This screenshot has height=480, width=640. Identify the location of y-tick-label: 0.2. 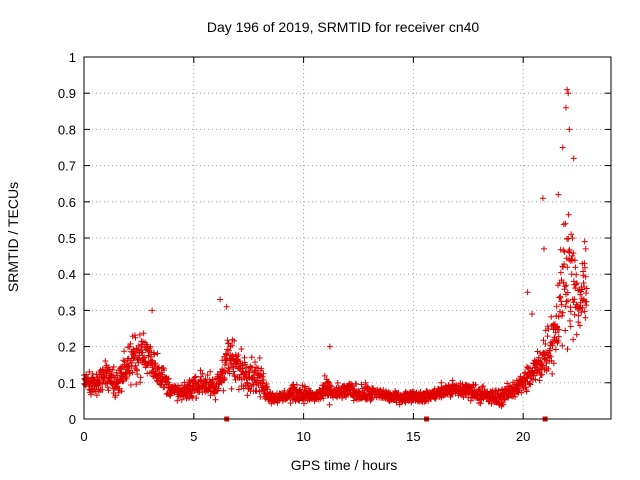
(67, 347).